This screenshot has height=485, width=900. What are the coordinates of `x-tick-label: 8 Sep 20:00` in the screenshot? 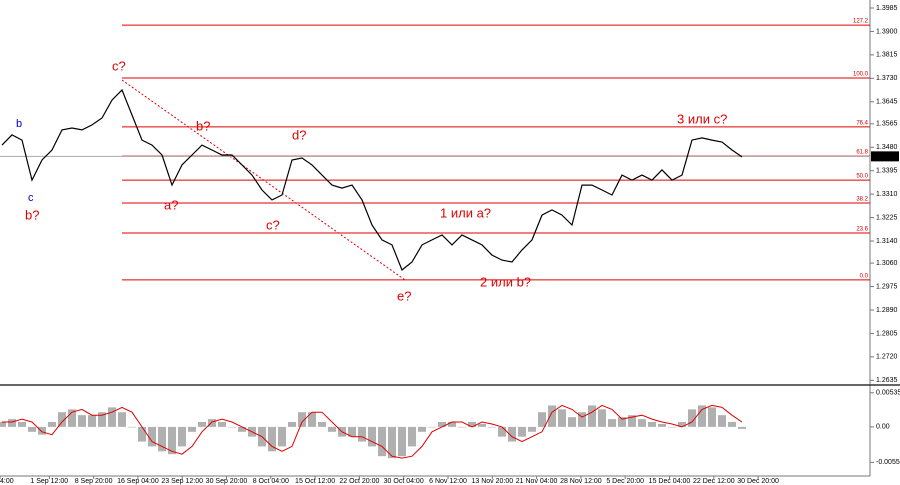 It's located at (94, 481).